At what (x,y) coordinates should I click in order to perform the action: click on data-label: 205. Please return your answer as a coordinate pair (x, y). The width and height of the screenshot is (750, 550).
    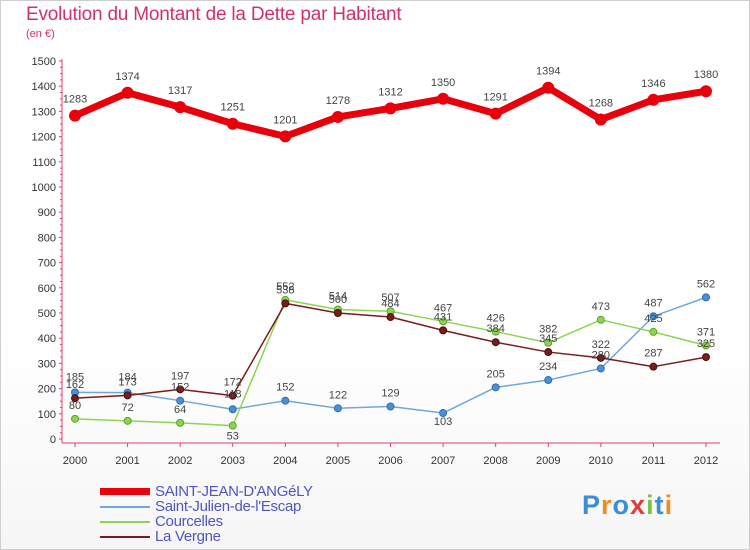
    Looking at the image, I should click on (495, 374).